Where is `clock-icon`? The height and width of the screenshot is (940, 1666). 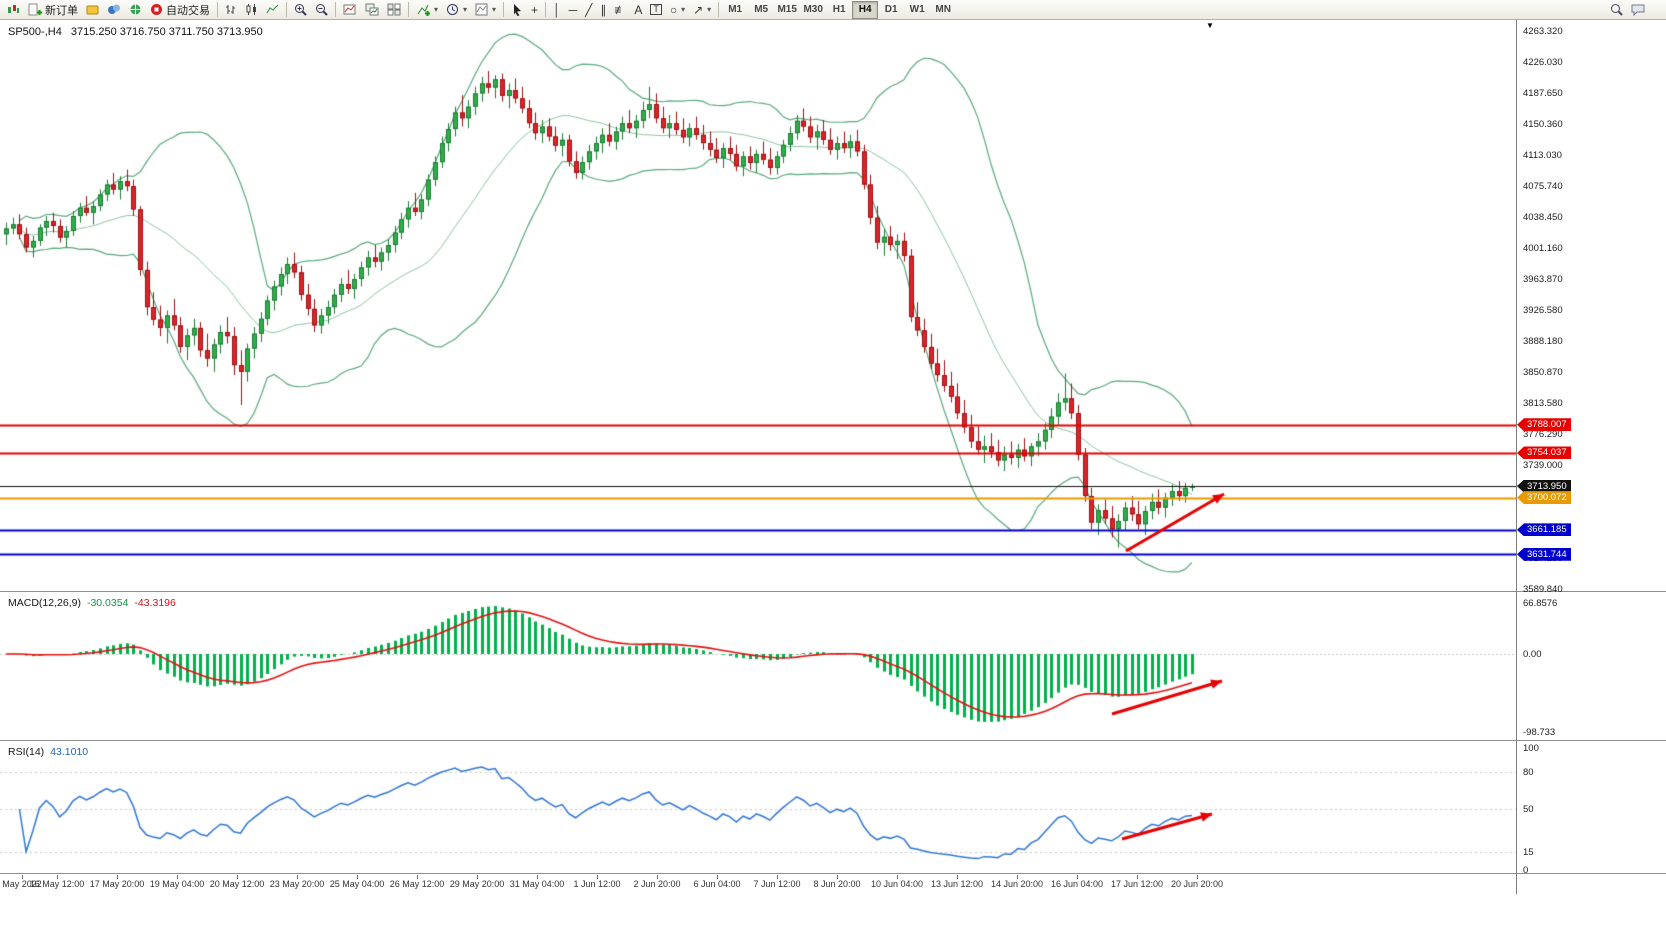 clock-icon is located at coordinates (453, 9).